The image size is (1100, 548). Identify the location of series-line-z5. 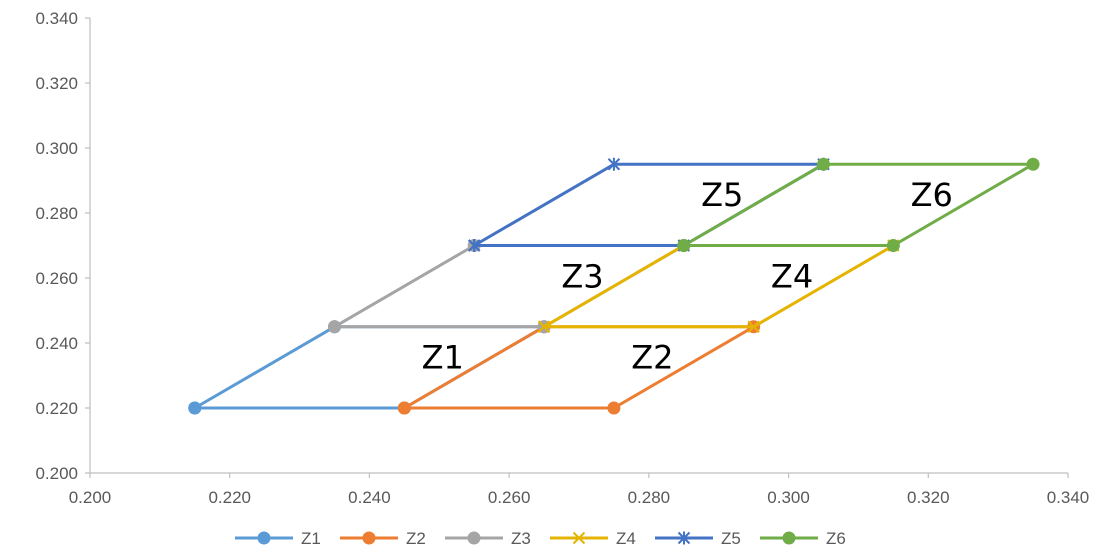
(649, 204).